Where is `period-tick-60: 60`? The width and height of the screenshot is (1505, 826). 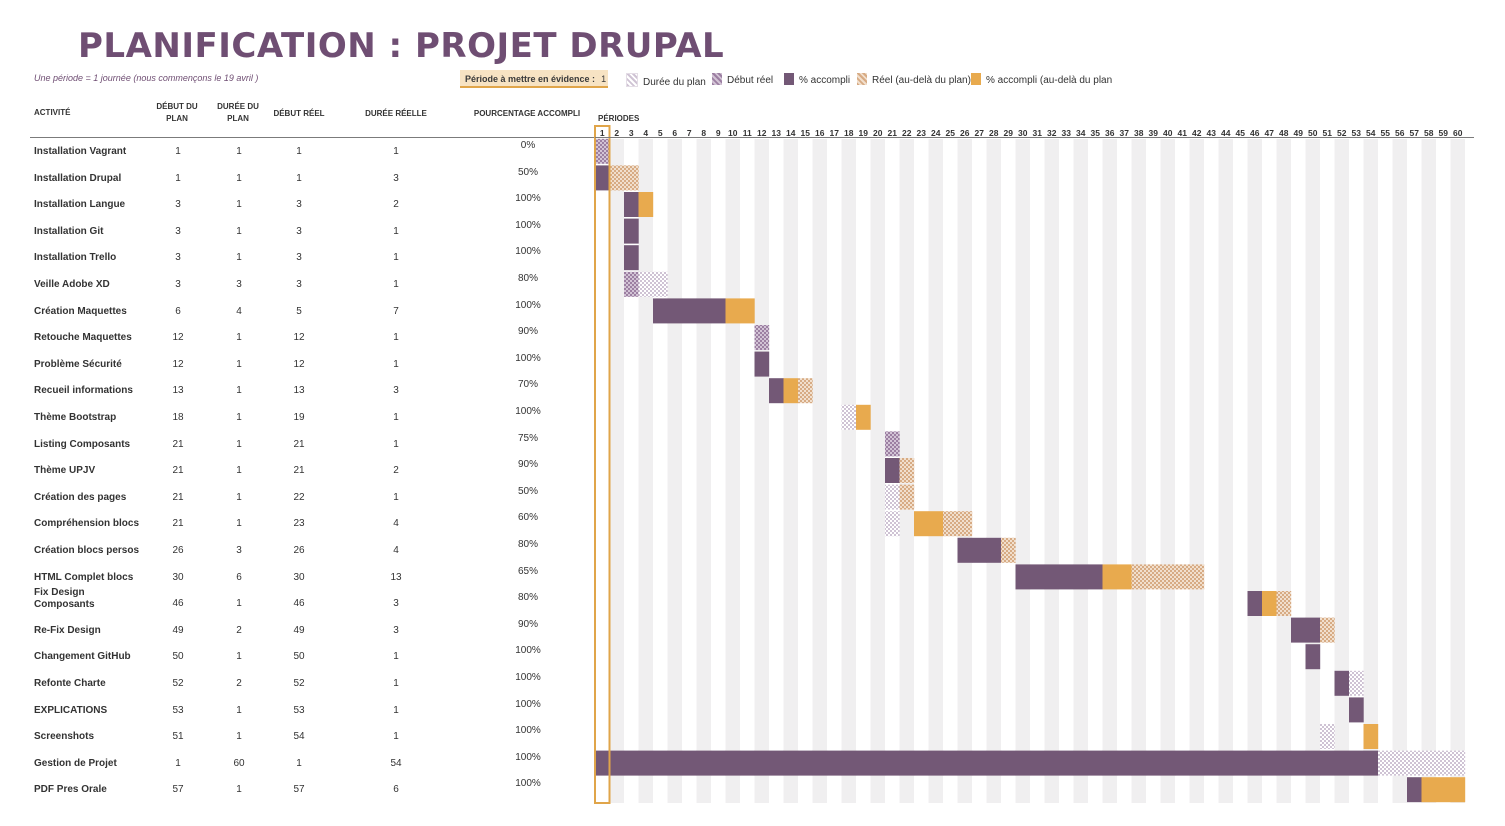 period-tick-60: 60 is located at coordinates (1458, 133).